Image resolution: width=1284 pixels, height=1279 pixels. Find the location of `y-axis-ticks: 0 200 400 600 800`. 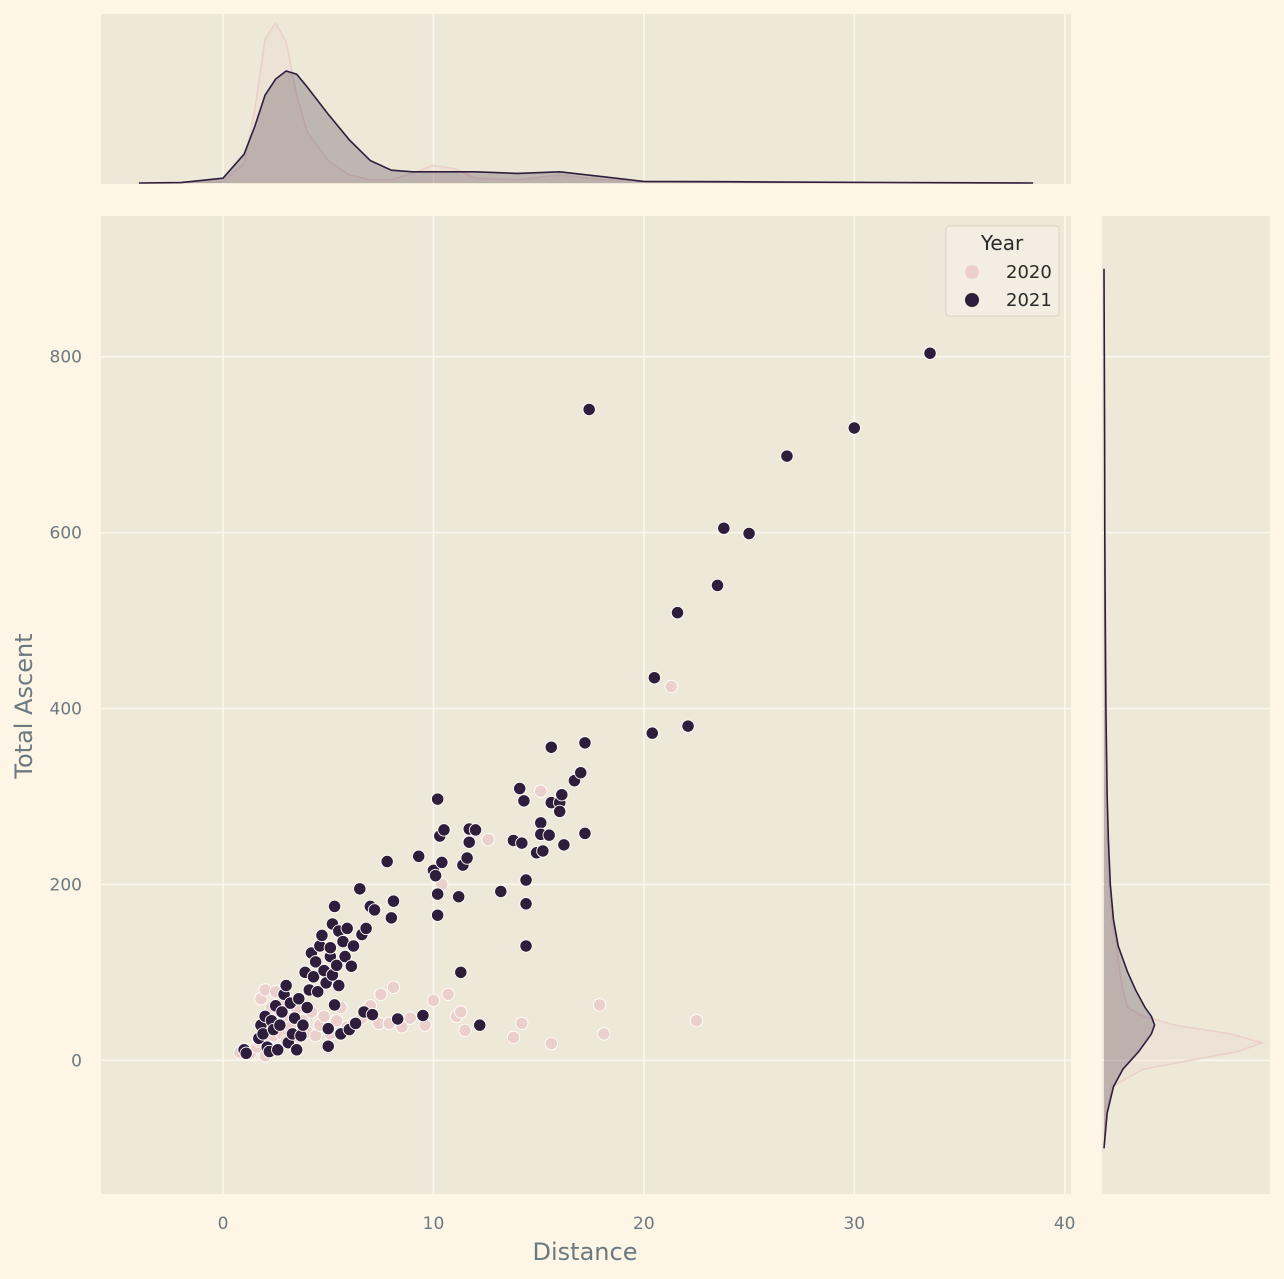

y-axis-ticks: 0 200 400 600 800 is located at coordinates (66, 710).